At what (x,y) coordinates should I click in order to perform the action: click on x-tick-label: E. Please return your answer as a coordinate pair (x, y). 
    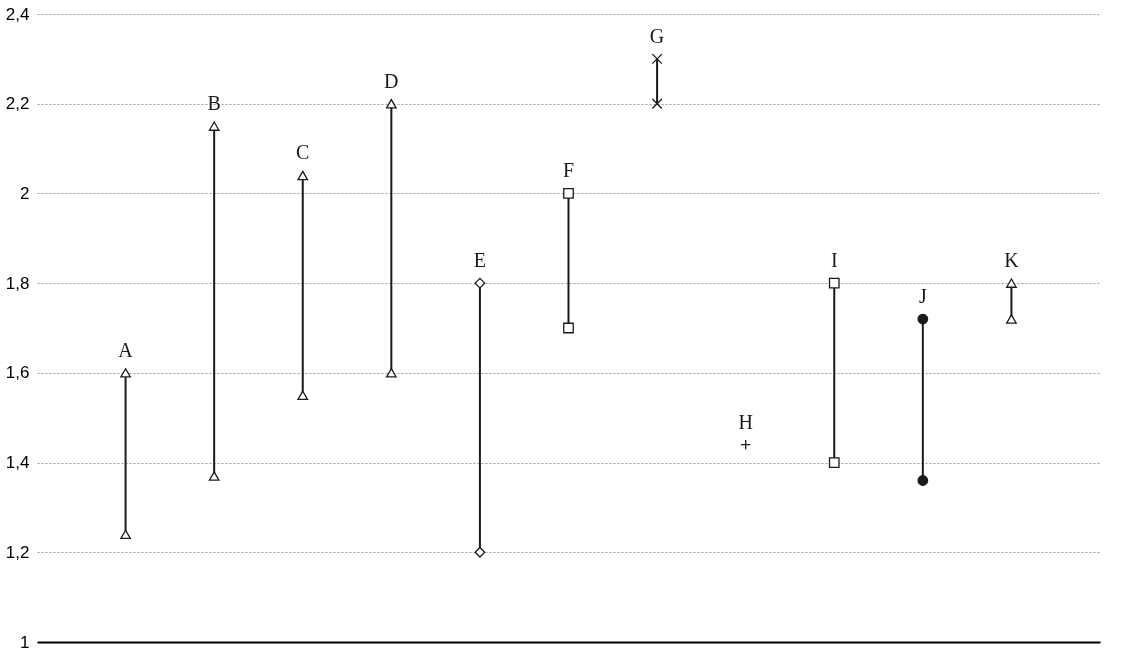
    Looking at the image, I should click on (480, 260).